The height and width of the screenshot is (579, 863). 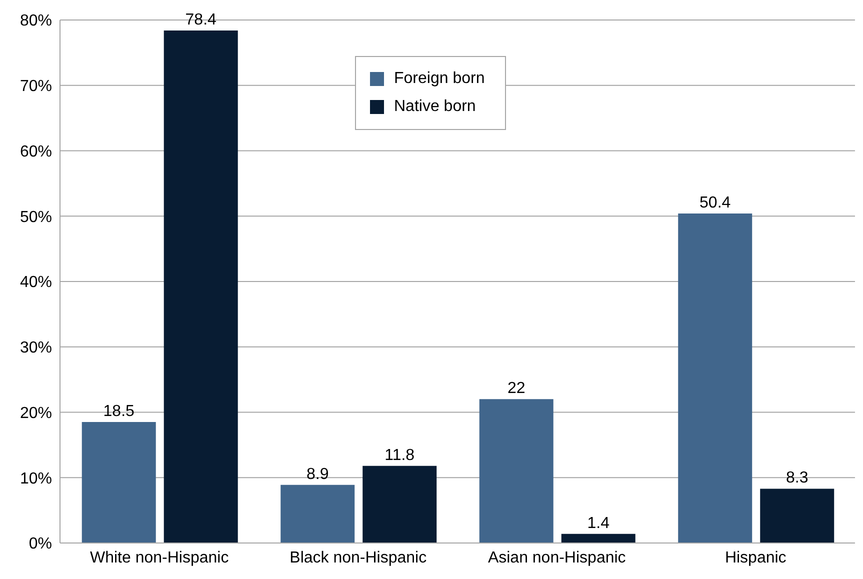 What do you see at coordinates (755, 557) in the screenshot?
I see `x-tick-label: Hispanic` at bounding box center [755, 557].